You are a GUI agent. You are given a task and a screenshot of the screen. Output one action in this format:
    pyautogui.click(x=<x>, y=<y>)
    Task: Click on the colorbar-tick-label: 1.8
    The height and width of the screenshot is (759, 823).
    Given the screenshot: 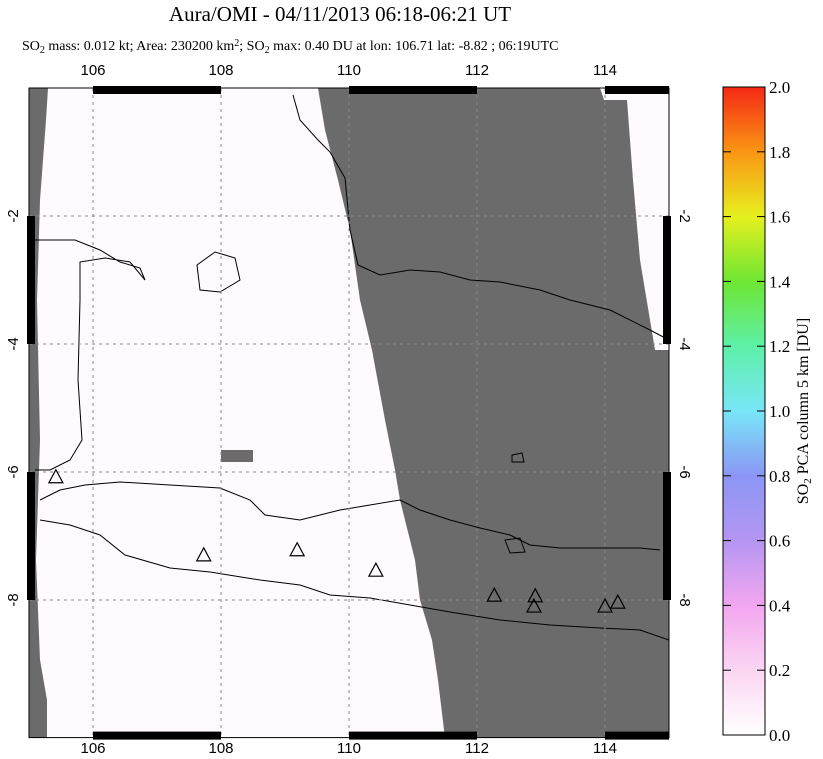 What is the action you would take?
    pyautogui.click(x=779, y=152)
    